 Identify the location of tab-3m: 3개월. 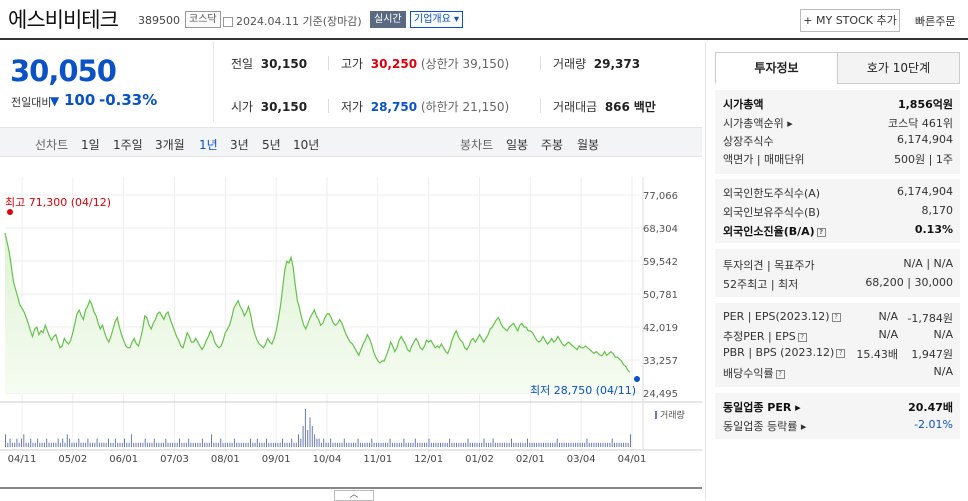
(170, 145).